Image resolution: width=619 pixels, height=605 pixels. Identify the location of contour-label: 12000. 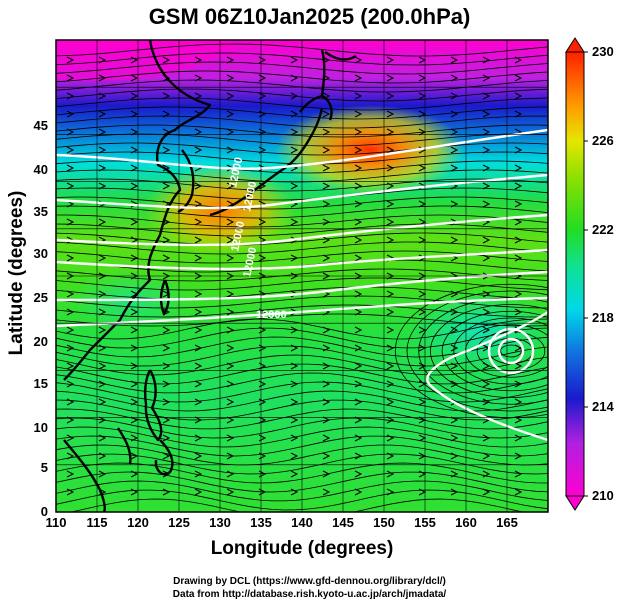
(271, 315).